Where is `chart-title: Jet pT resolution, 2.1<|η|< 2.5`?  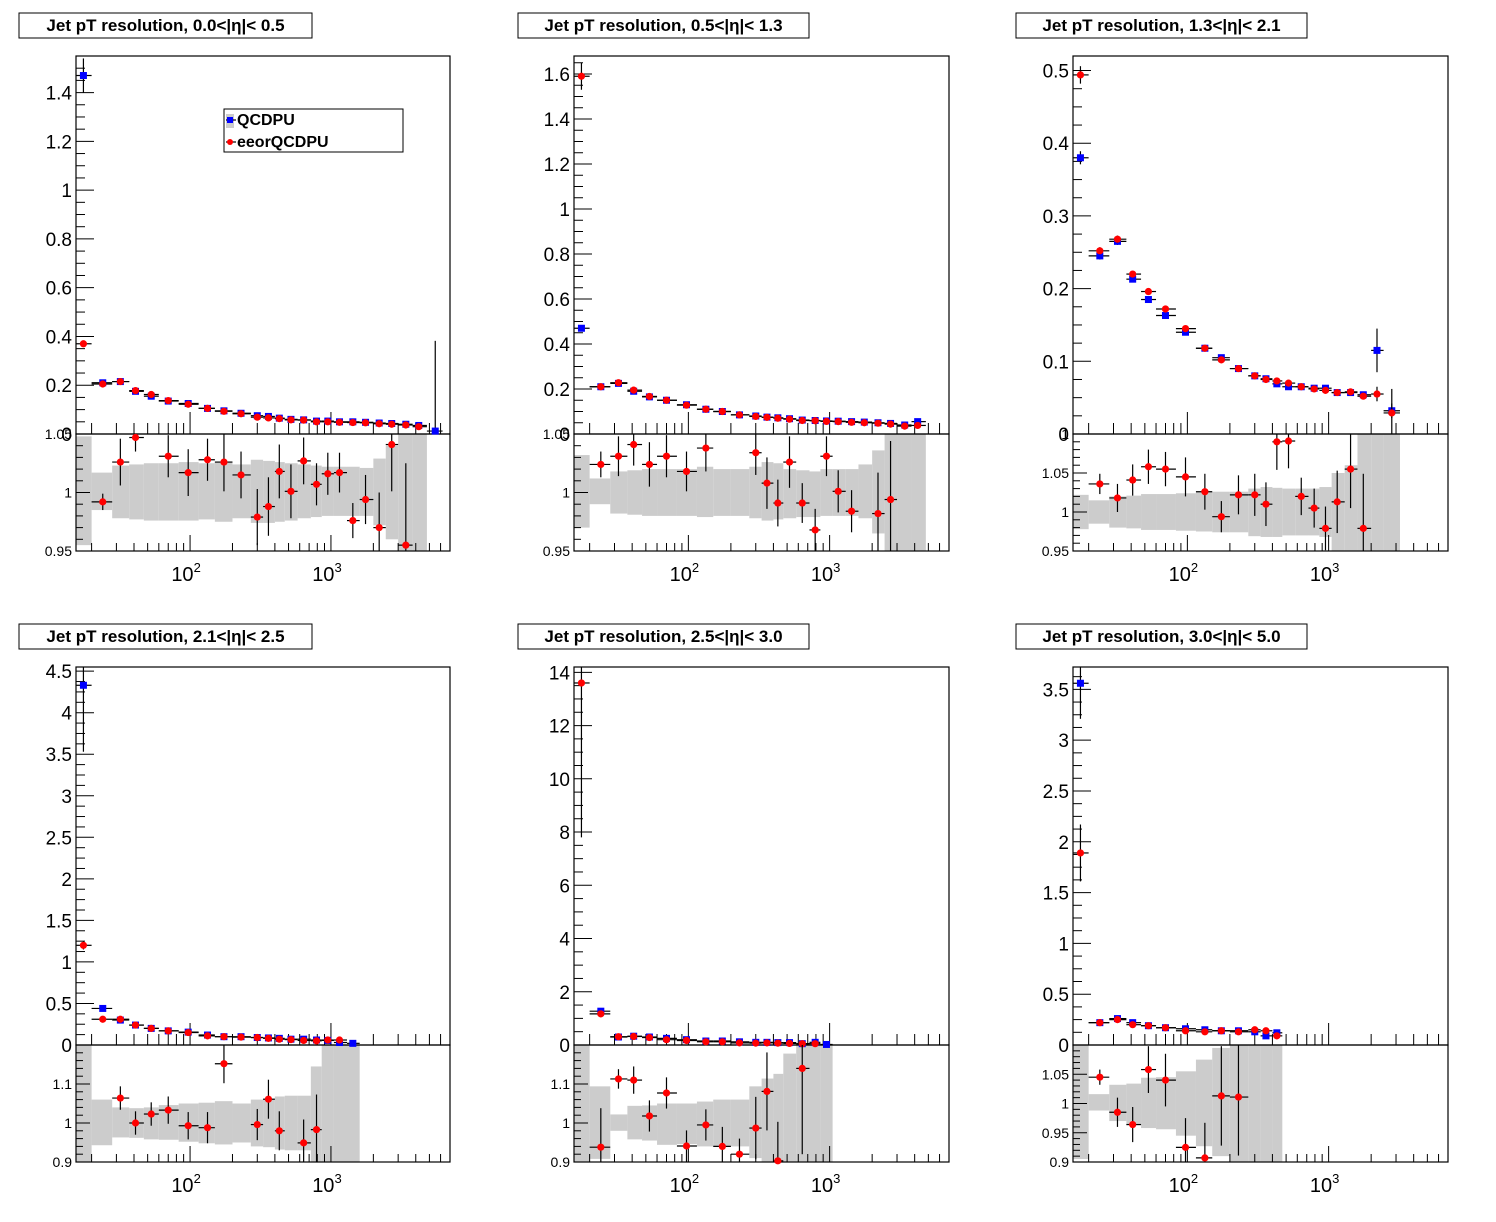
chart-title: Jet pT resolution, 2.1<|η|< 2.5 is located at coordinates (165, 636).